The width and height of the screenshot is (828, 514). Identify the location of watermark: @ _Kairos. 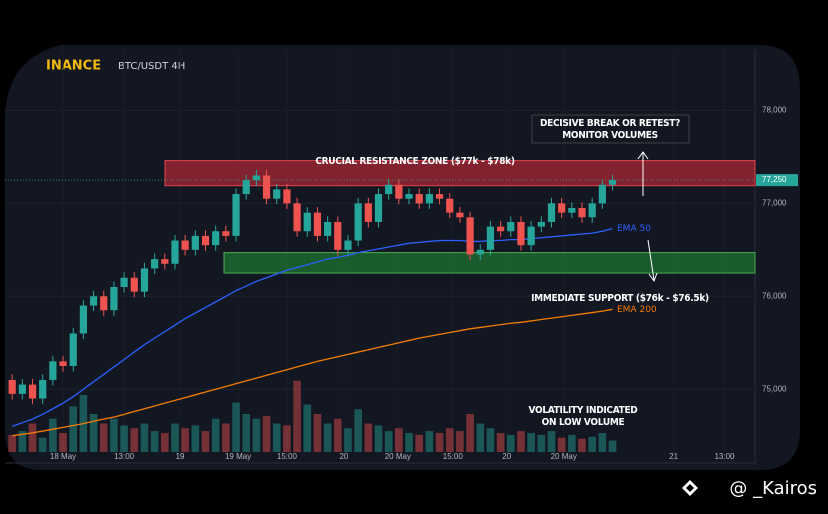
(773, 488).